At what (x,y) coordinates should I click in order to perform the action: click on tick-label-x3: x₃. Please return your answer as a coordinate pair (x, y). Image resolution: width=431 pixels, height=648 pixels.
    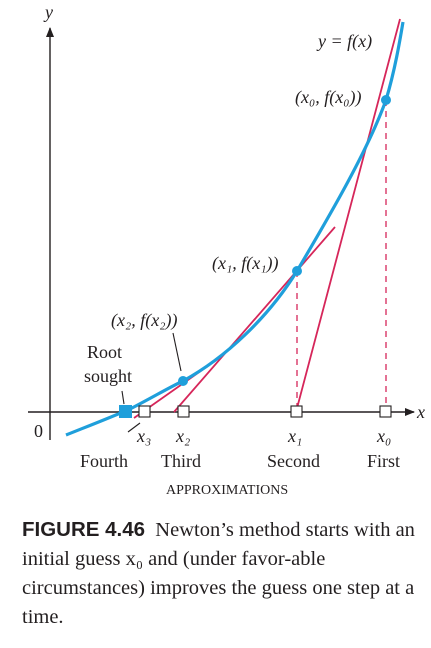
    Looking at the image, I should click on (143, 436).